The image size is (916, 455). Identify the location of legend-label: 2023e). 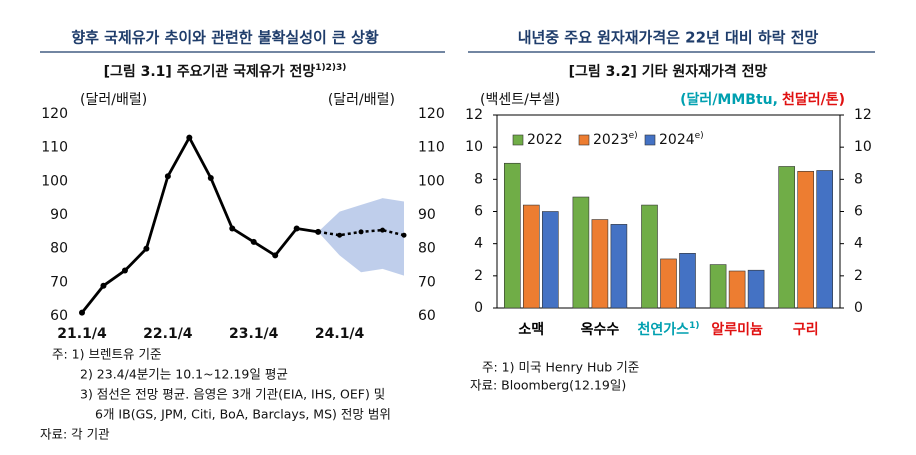
(615, 140).